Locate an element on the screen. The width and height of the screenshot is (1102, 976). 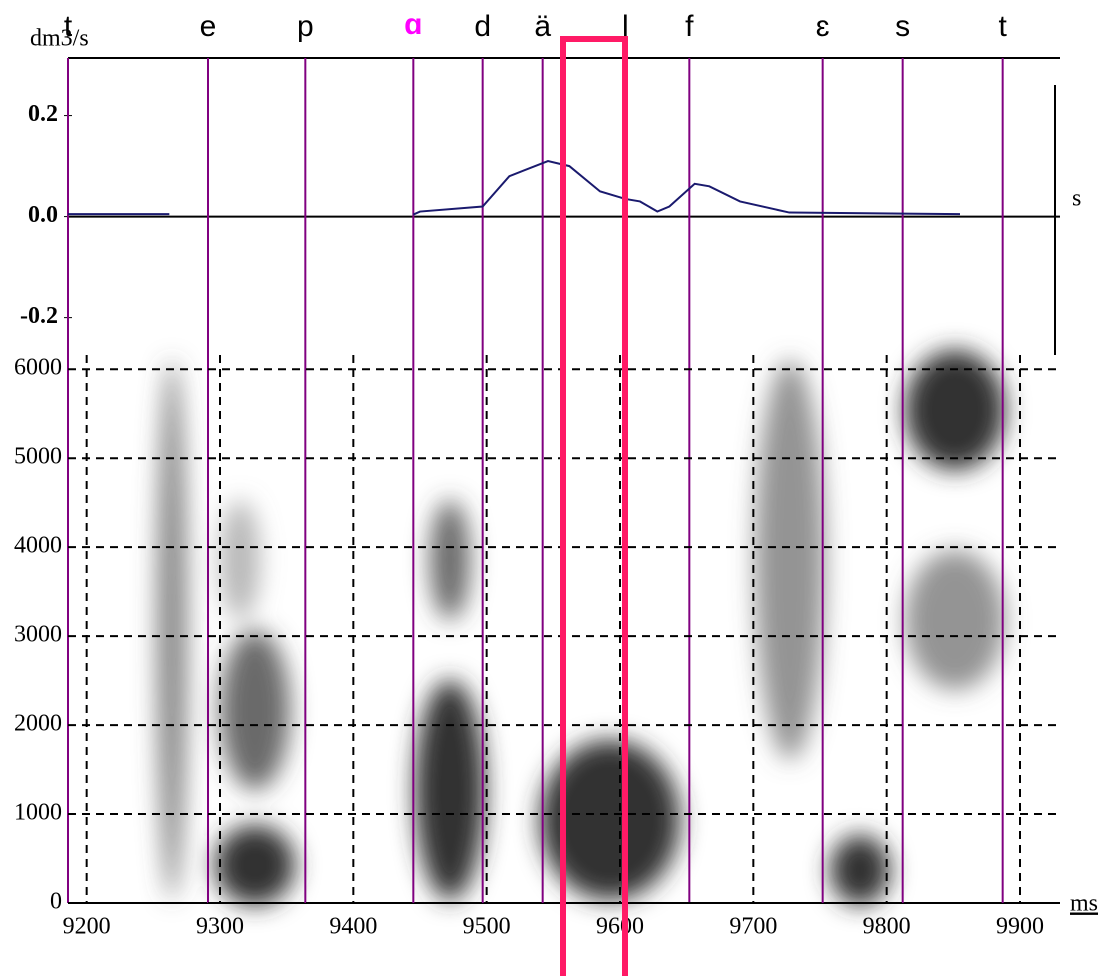
segment-label: l is located at coordinates (625, 26).